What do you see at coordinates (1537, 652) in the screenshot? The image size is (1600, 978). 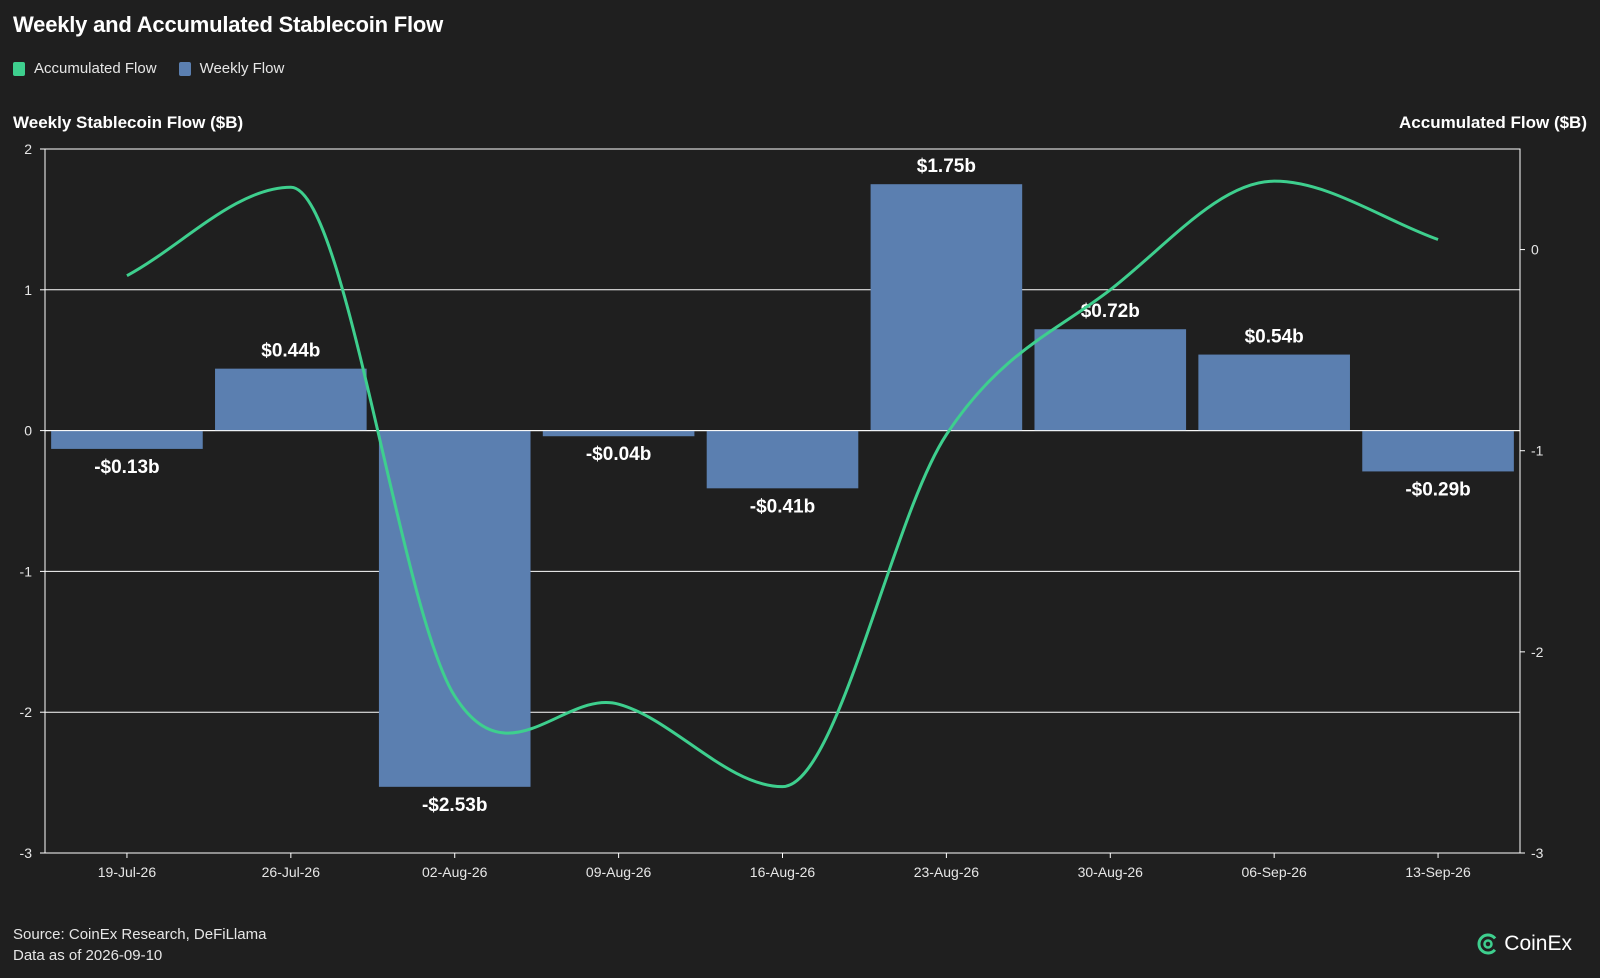 I see `right-tick-label: -2` at bounding box center [1537, 652].